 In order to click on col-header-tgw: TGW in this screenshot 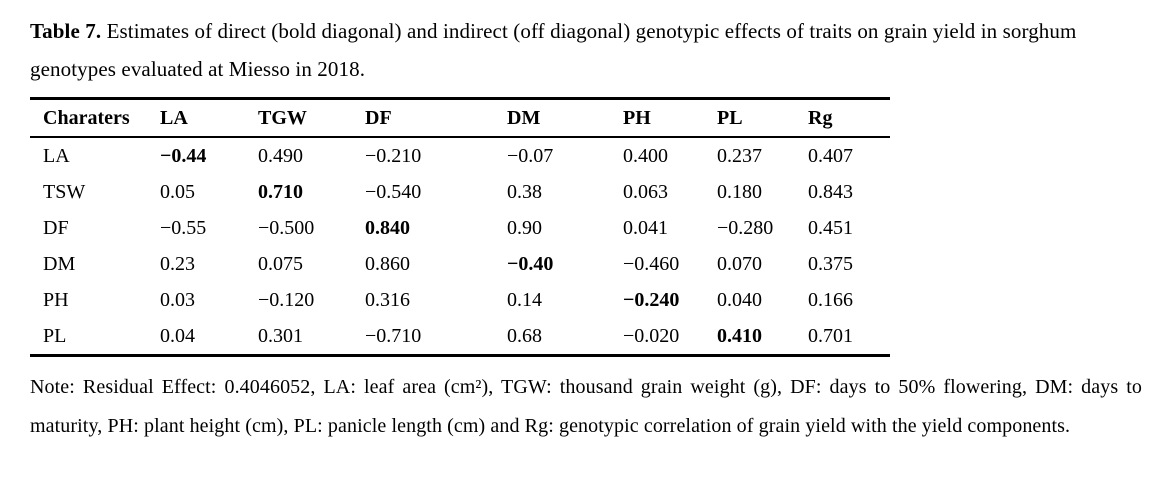, I will do `click(311, 118)`.